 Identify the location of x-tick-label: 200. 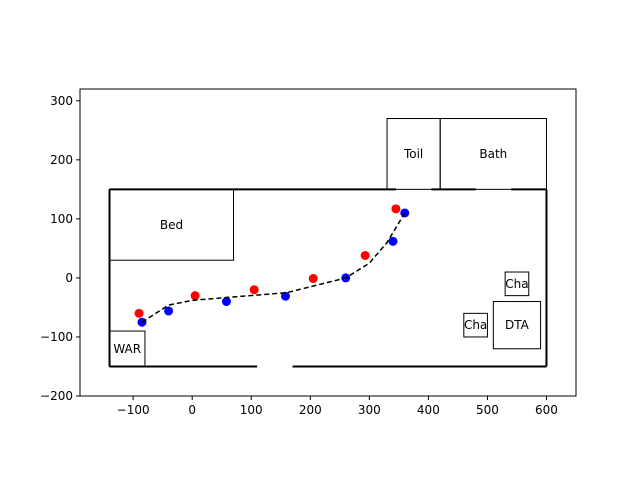
(310, 410).